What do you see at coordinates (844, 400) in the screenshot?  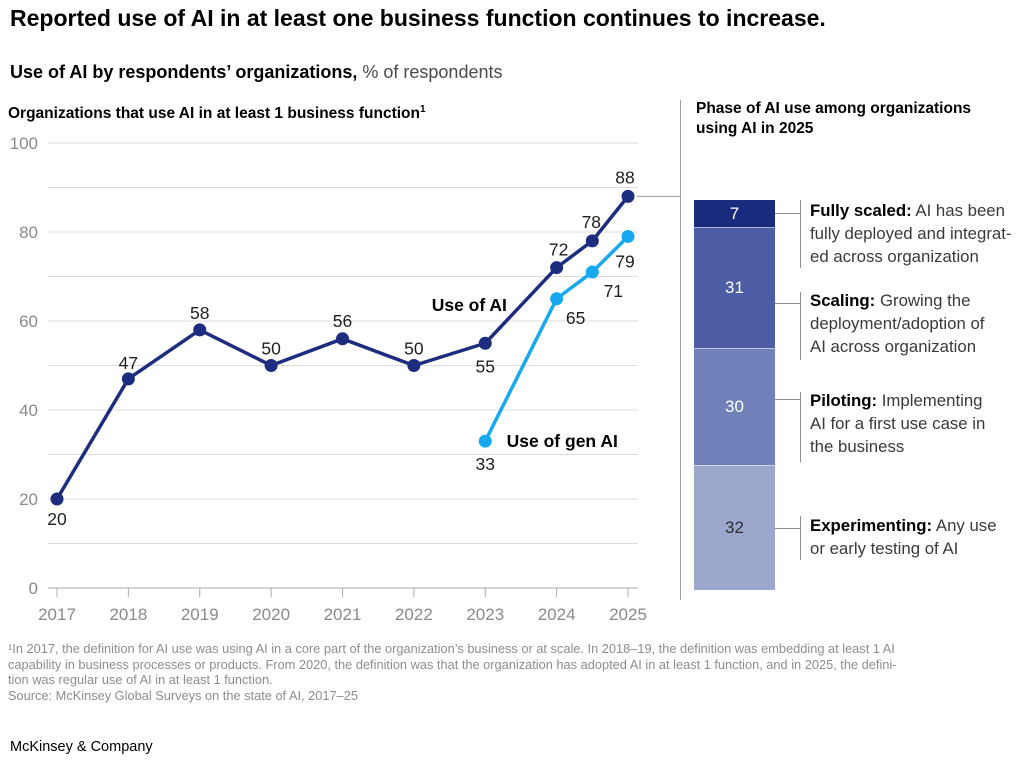 I see `phase-term: Piloting:` at bounding box center [844, 400].